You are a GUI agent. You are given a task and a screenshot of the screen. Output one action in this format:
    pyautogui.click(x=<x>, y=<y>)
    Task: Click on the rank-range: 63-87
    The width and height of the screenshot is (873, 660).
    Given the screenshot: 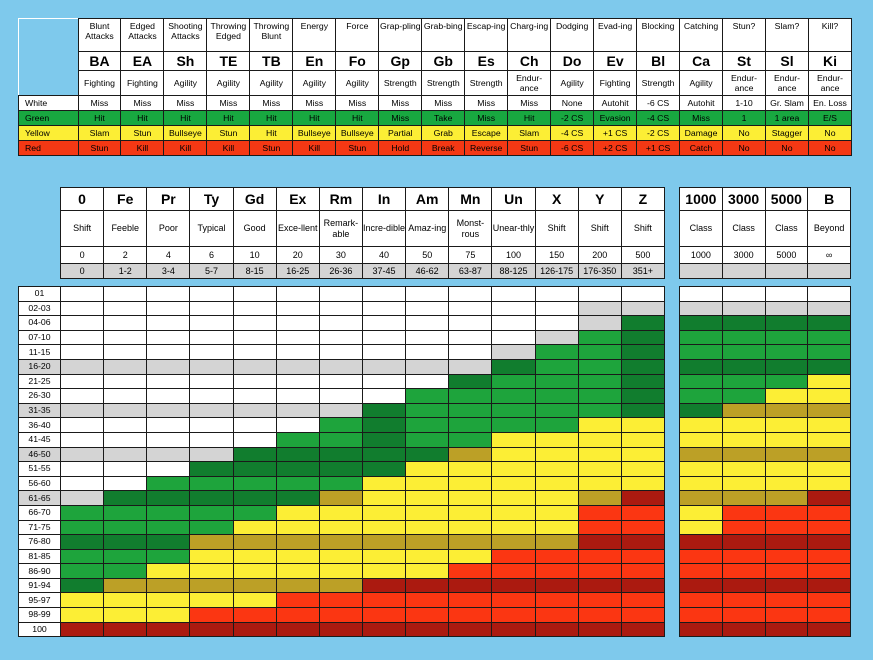 What is the action you would take?
    pyautogui.click(x=470, y=271)
    